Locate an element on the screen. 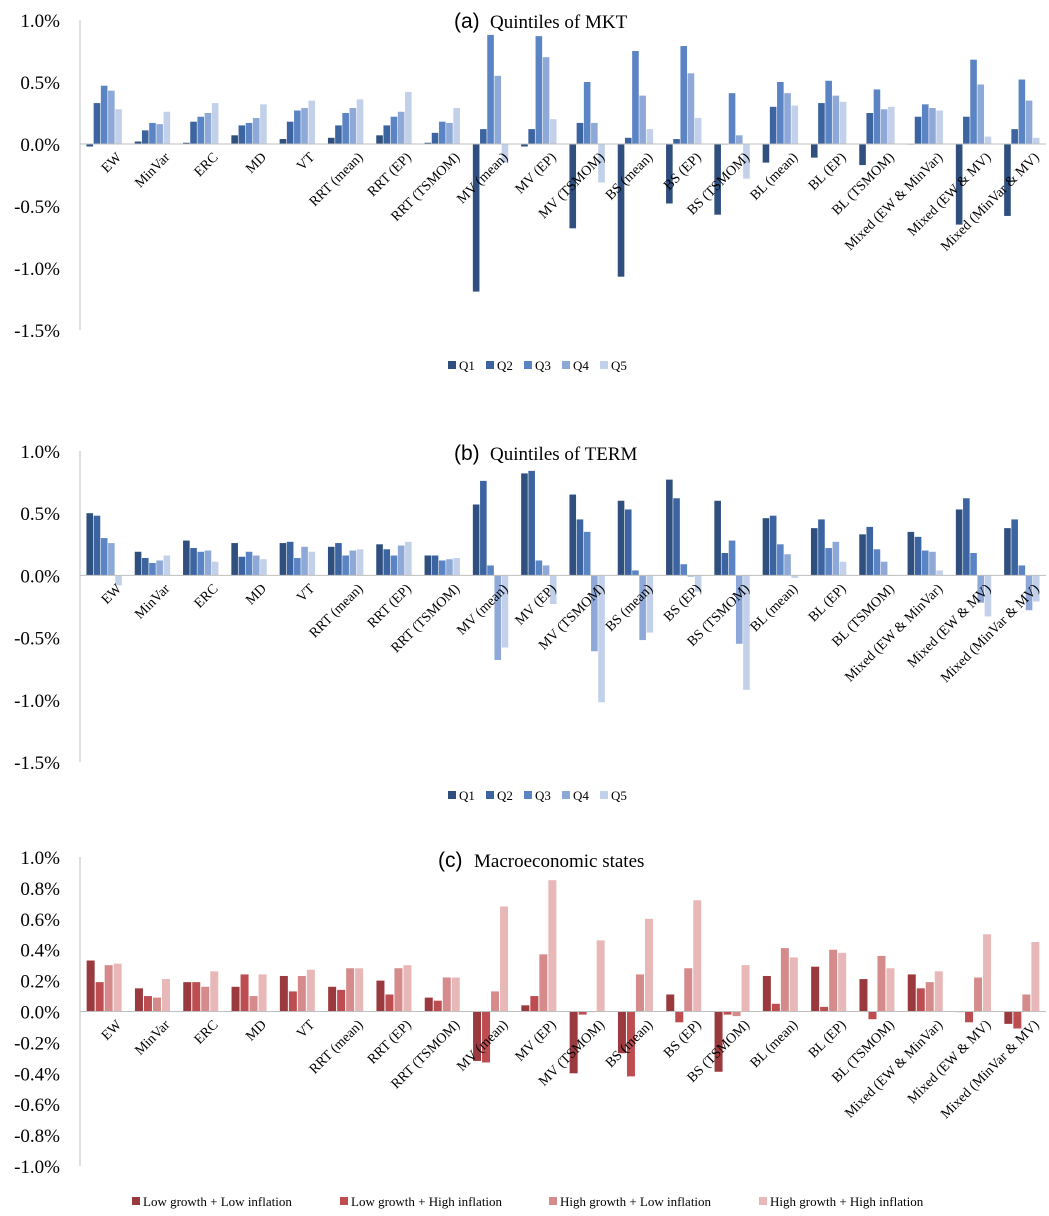  panel-label: (c) is located at coordinates (450, 860).